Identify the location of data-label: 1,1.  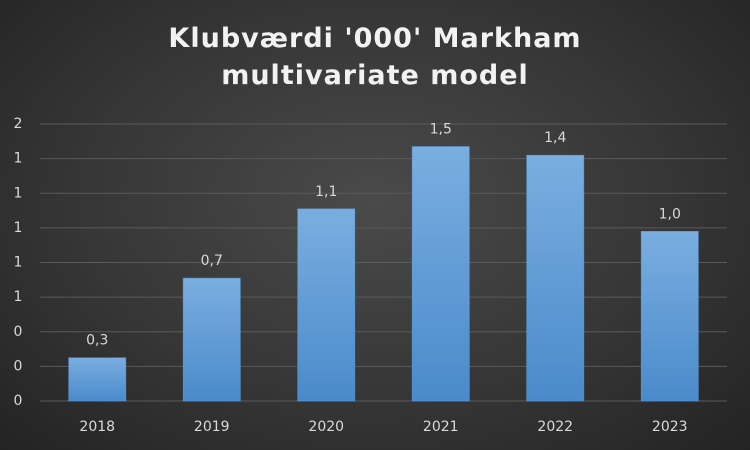
(326, 192).